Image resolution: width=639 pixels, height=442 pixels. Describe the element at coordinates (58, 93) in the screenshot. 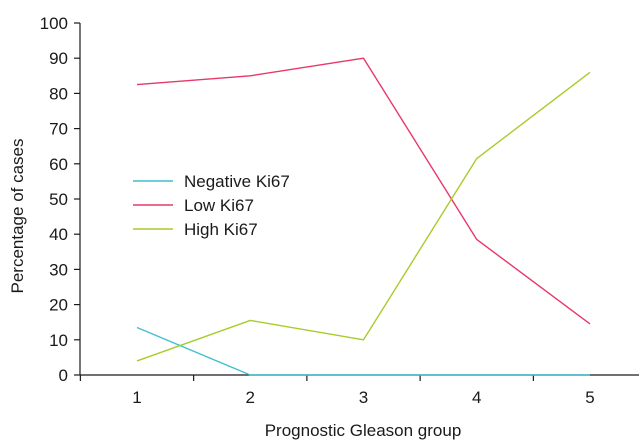

I see `y-tick-label: 80` at that location.